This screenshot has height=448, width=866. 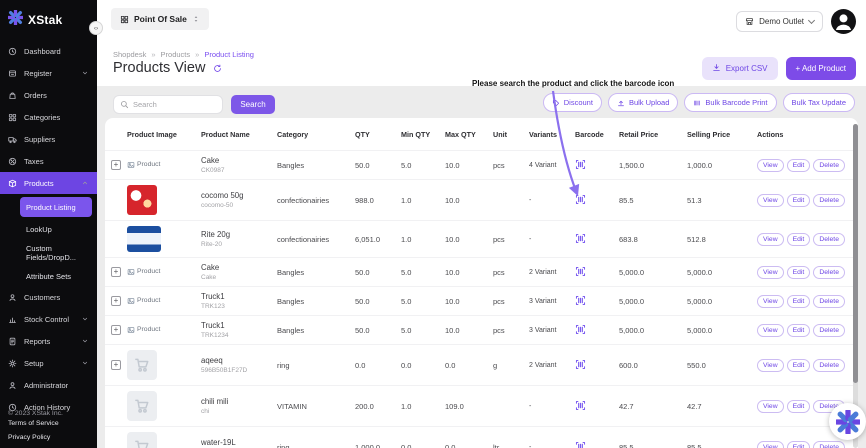 What do you see at coordinates (131, 272) in the screenshot?
I see `image-icon` at bounding box center [131, 272].